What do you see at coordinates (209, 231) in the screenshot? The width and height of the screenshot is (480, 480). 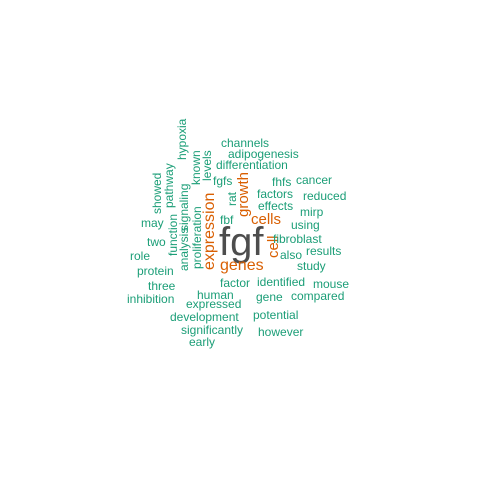 I see `word-expression: expression` at bounding box center [209, 231].